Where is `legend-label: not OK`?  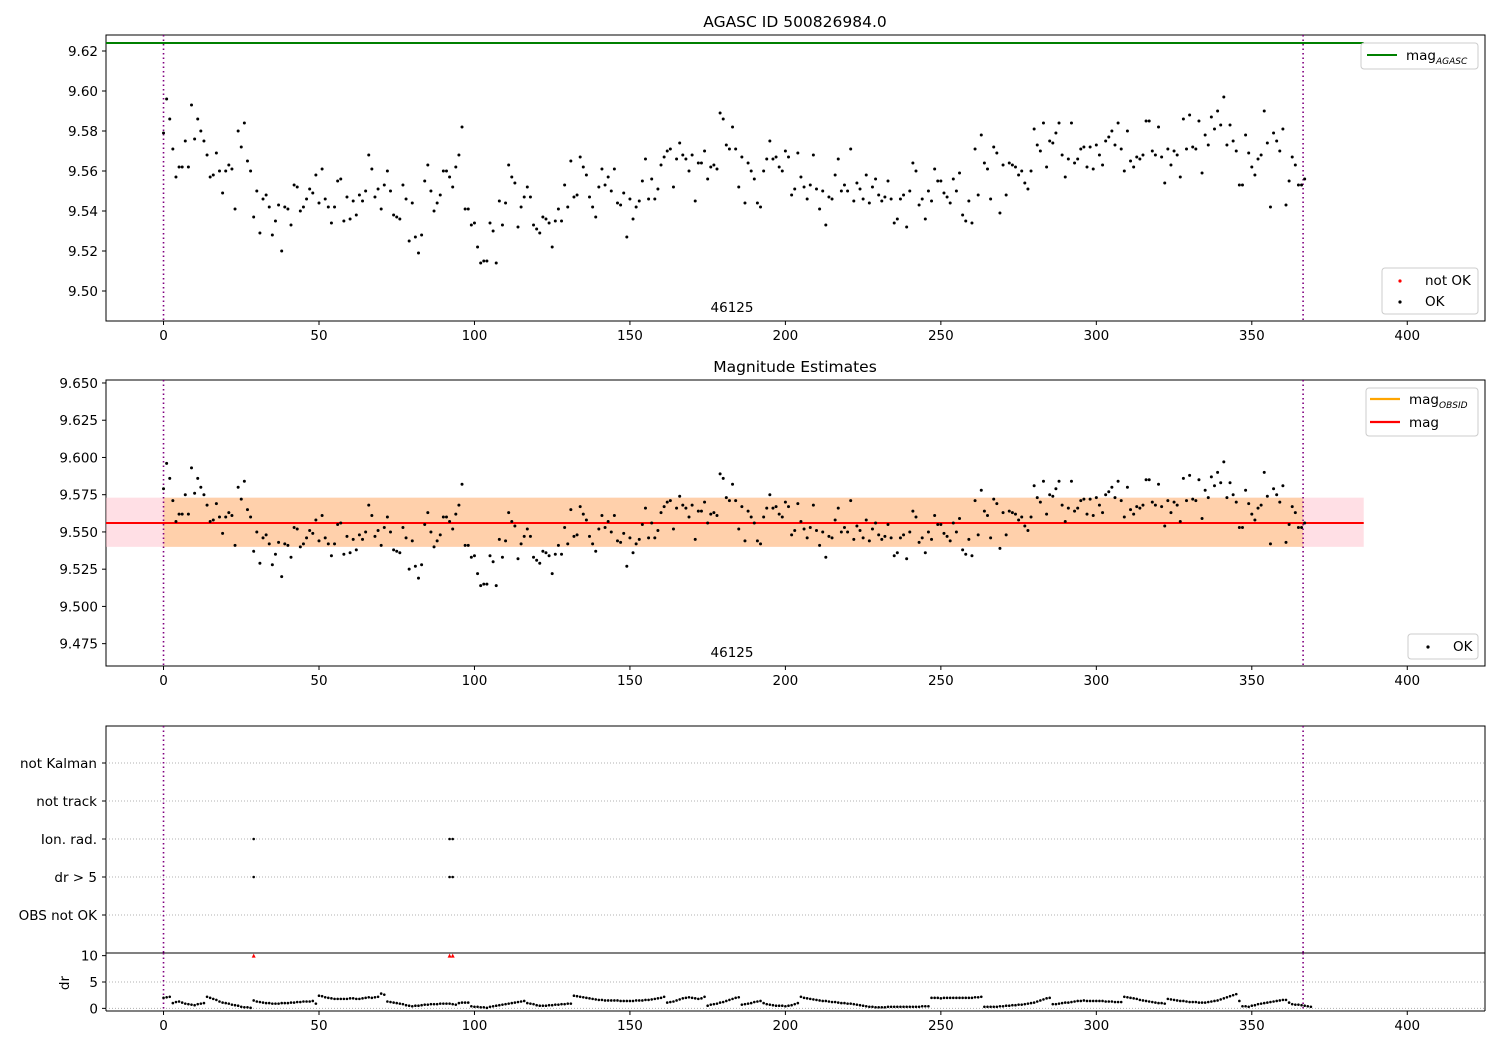 legend-label: not OK is located at coordinates (1448, 281).